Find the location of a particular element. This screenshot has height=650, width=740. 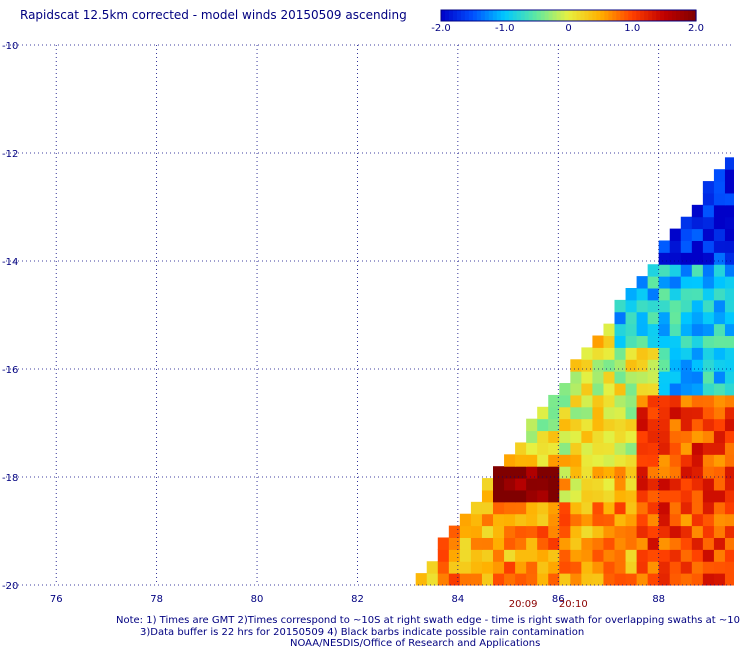

x-tick-label: 82 is located at coordinates (357, 599).